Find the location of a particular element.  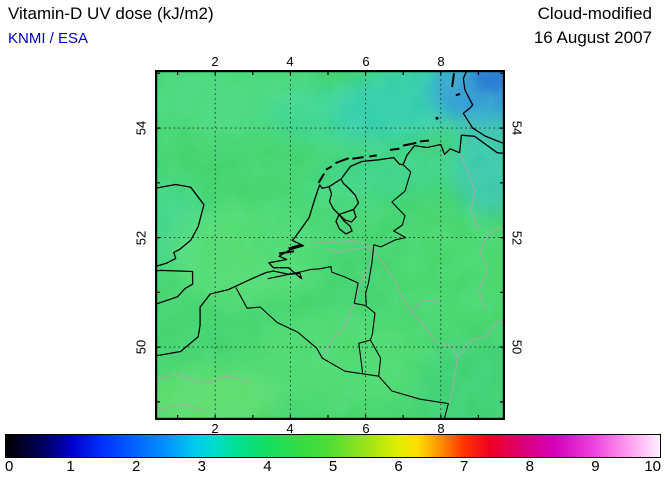

mode-label: Cloud-modified is located at coordinates (594, 13).